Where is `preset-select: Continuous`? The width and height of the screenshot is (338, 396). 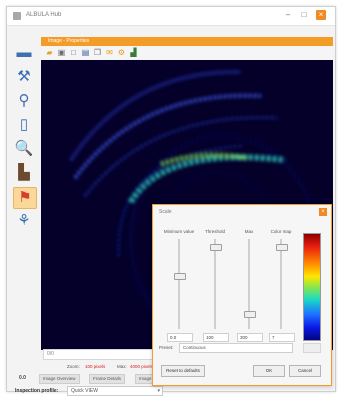
preset-select: Continuous is located at coordinates (236, 348).